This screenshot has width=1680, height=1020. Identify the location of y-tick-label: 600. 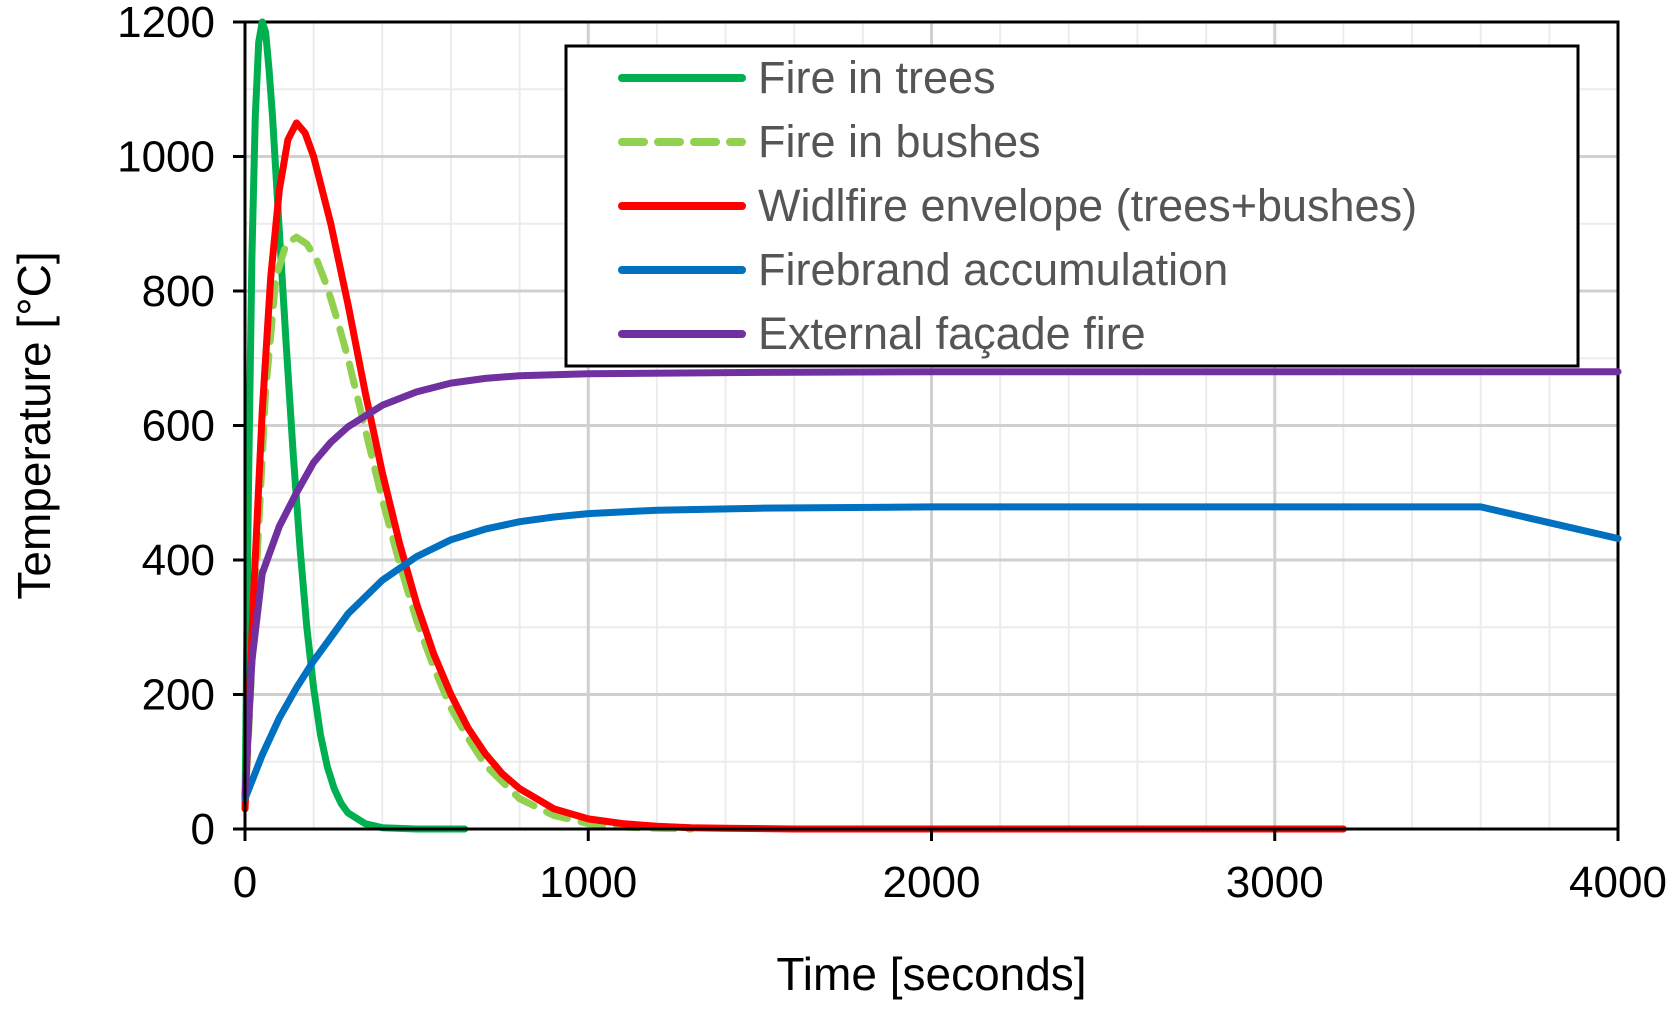
(178, 426).